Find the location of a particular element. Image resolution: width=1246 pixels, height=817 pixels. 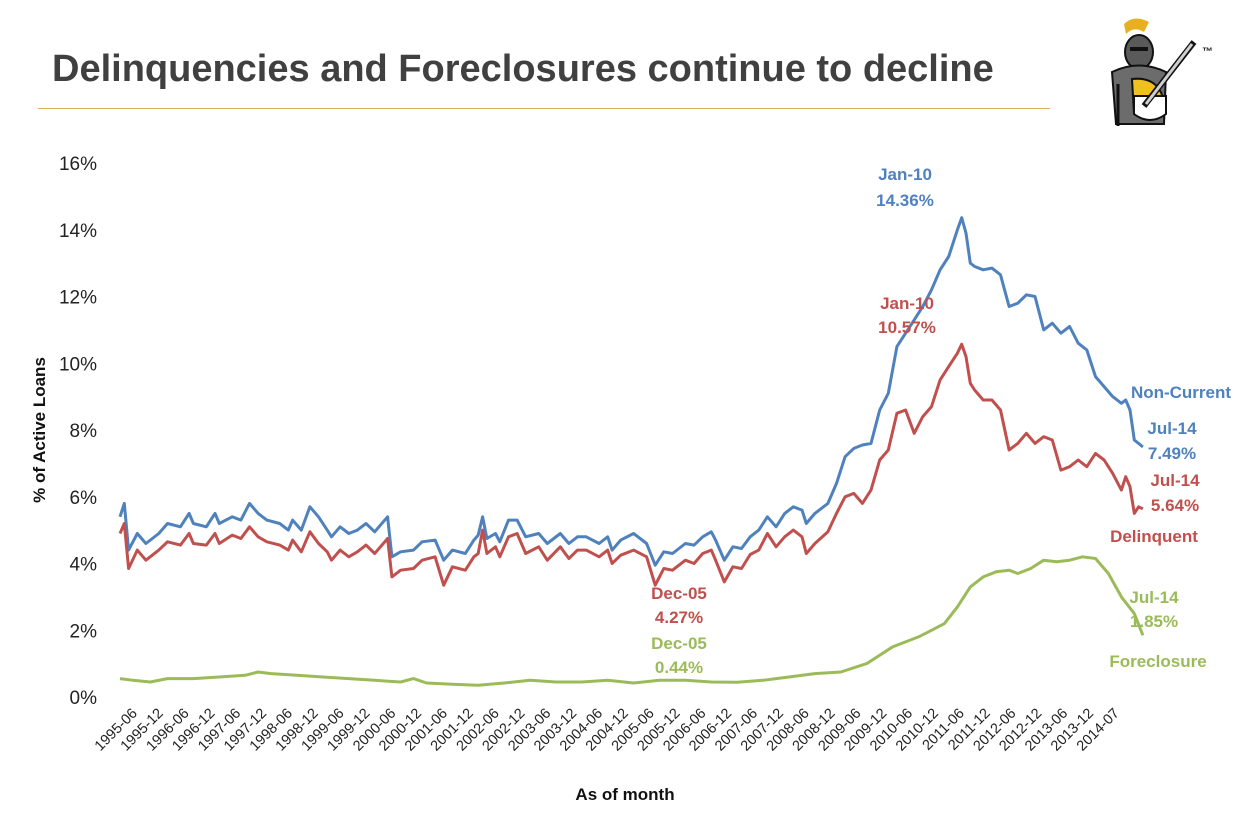

annotation-dq-low-date: Dec-05 is located at coordinates (679, 593).